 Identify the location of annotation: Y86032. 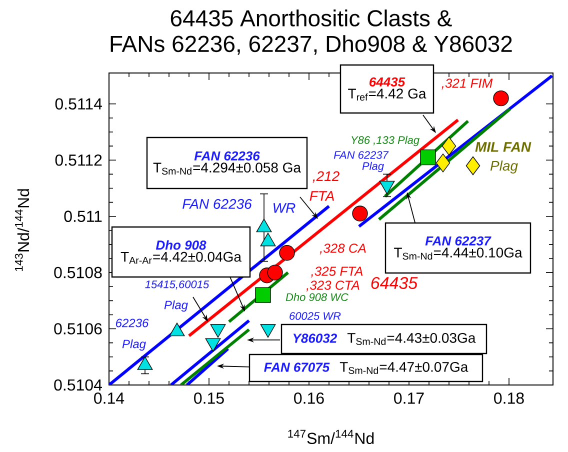
(315, 338).